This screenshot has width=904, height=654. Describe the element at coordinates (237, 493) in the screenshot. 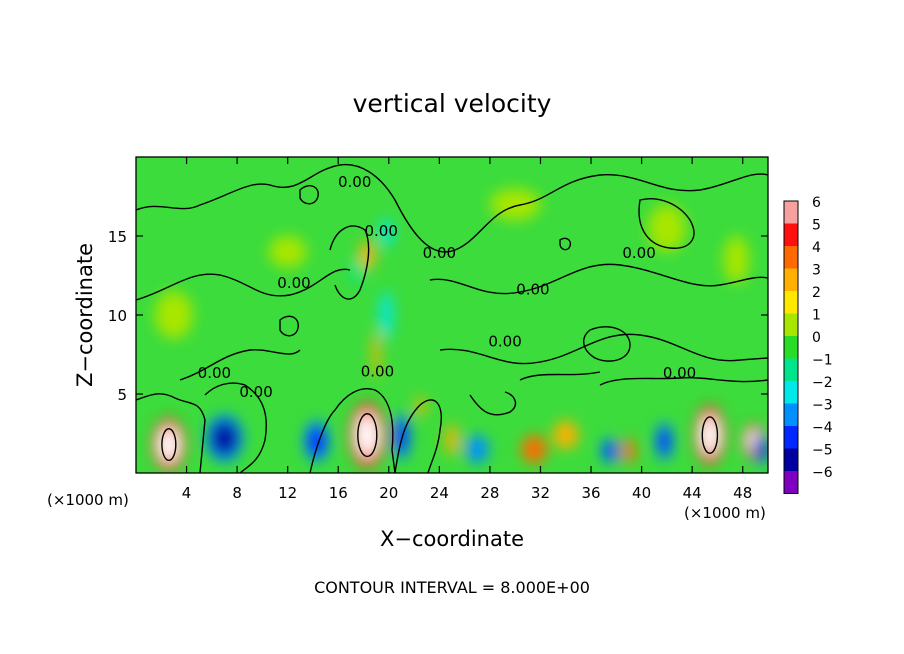

I see `x-tick-label: 8` at that location.